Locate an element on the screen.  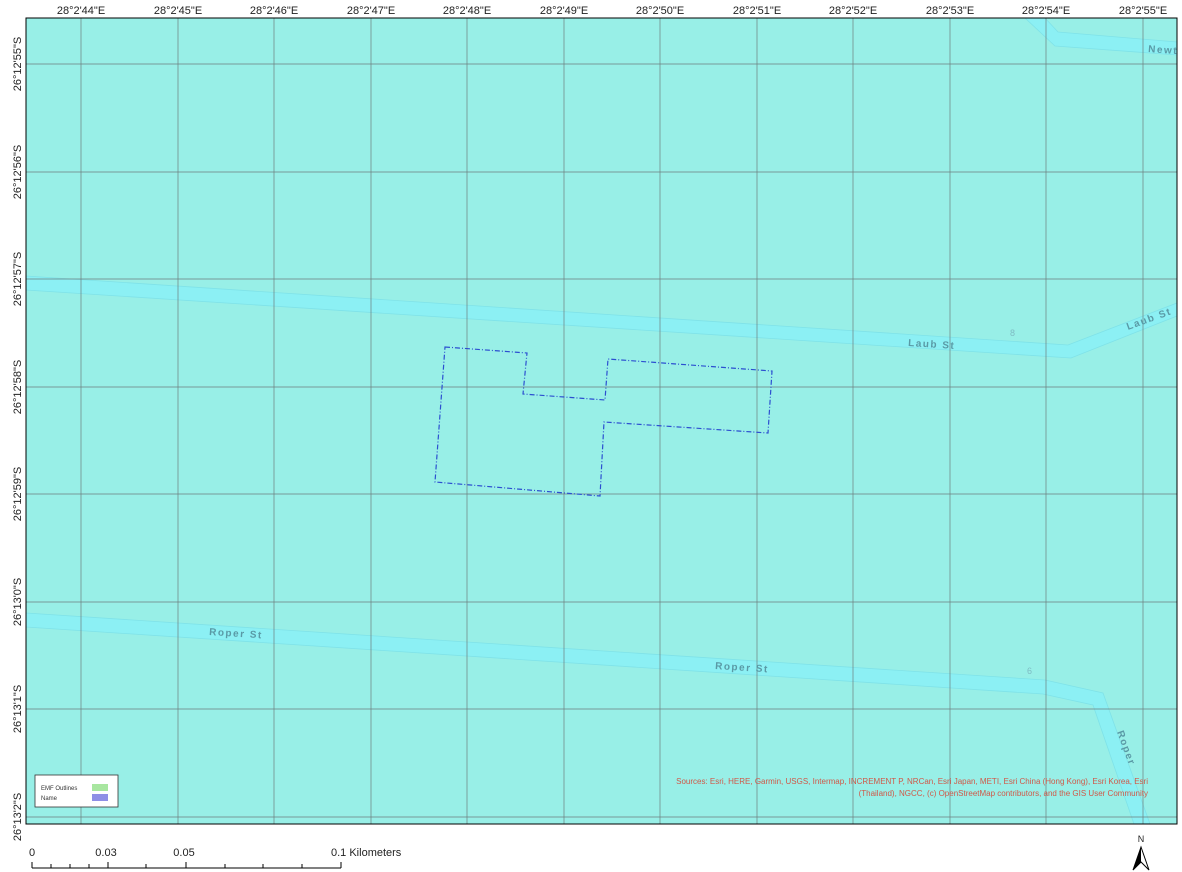
longitude-label: 28°2'55"E is located at coordinates (1143, 11).